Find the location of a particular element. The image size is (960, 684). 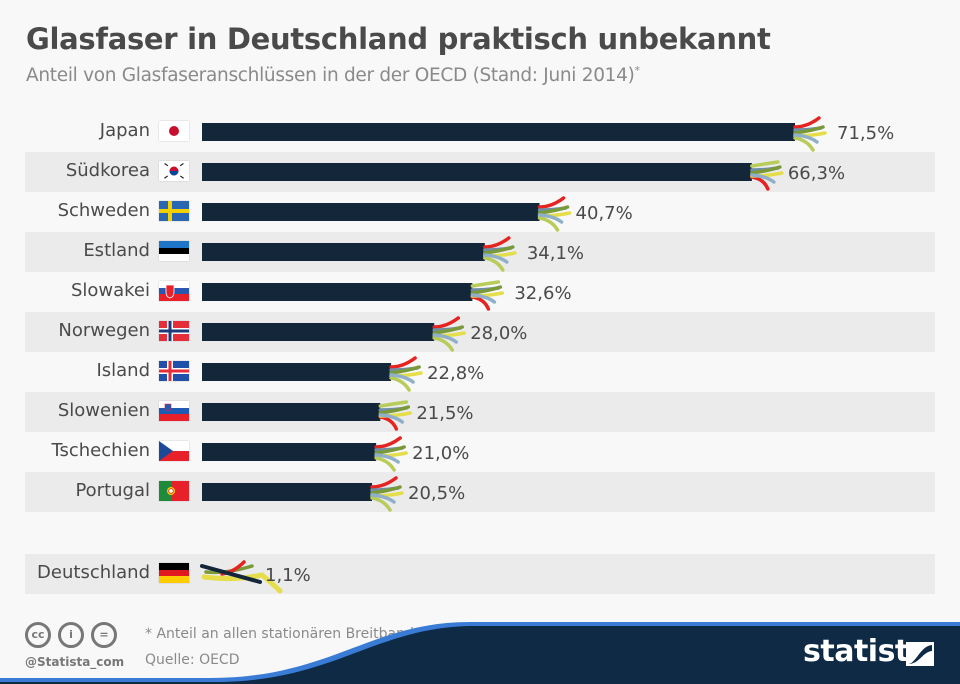

value-label: 21,0% is located at coordinates (440, 453).